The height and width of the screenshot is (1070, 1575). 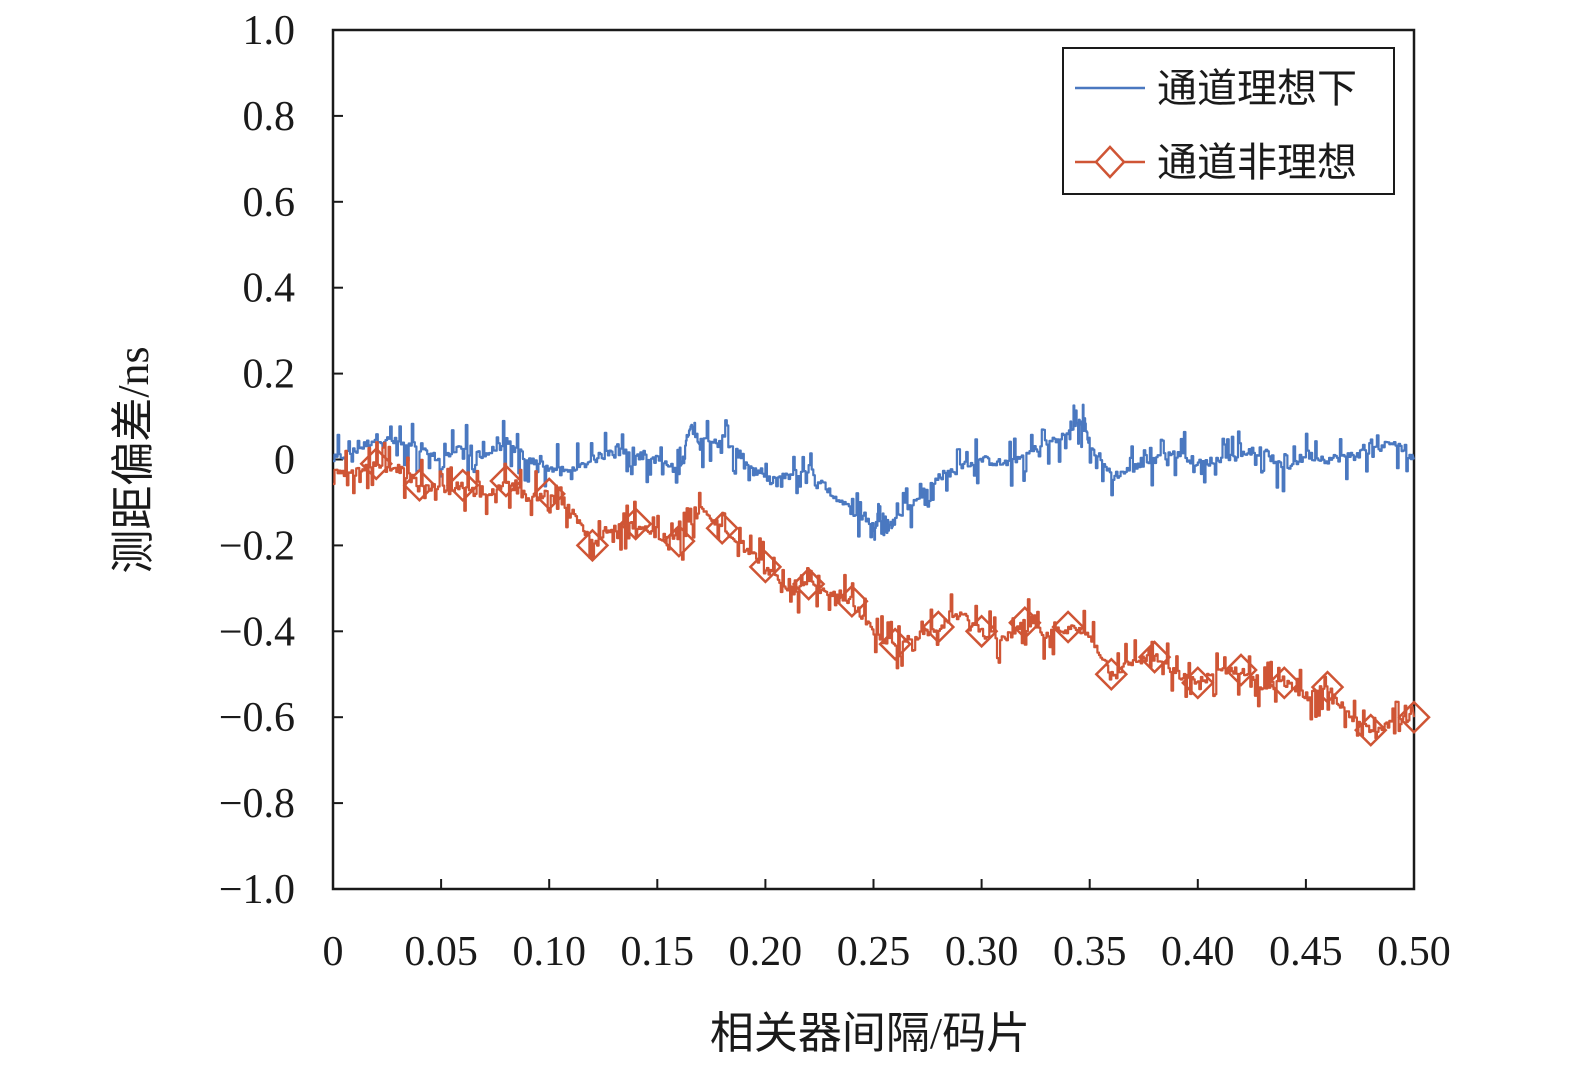 What do you see at coordinates (1090, 952) in the screenshot?
I see `x-tick-label: 0.35` at bounding box center [1090, 952].